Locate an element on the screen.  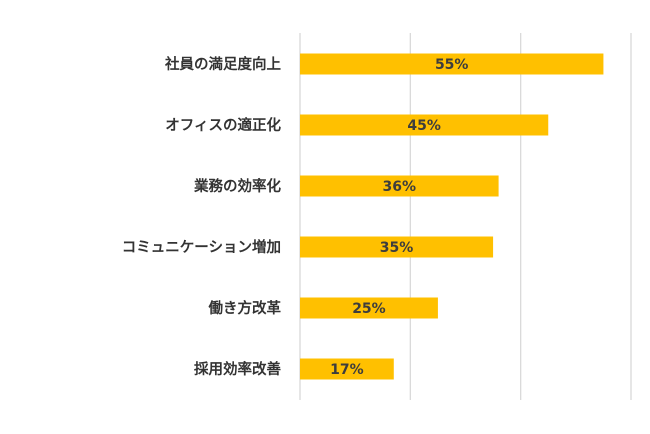
data-label: 36% is located at coordinates (400, 187).